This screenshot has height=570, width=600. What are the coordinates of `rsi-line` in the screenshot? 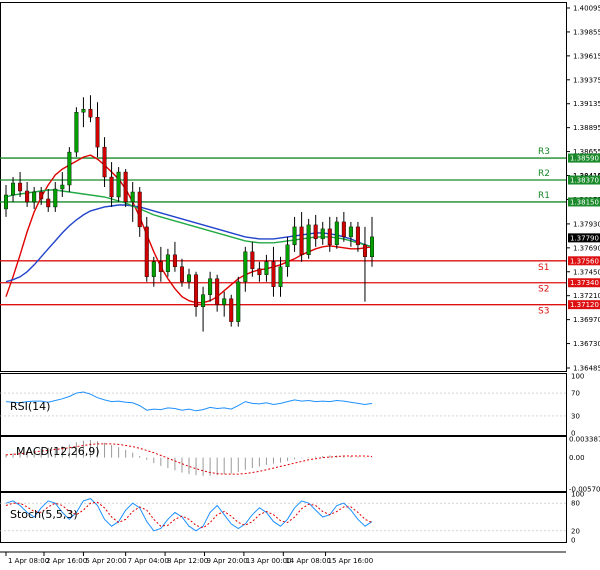 It's located at (189, 401).